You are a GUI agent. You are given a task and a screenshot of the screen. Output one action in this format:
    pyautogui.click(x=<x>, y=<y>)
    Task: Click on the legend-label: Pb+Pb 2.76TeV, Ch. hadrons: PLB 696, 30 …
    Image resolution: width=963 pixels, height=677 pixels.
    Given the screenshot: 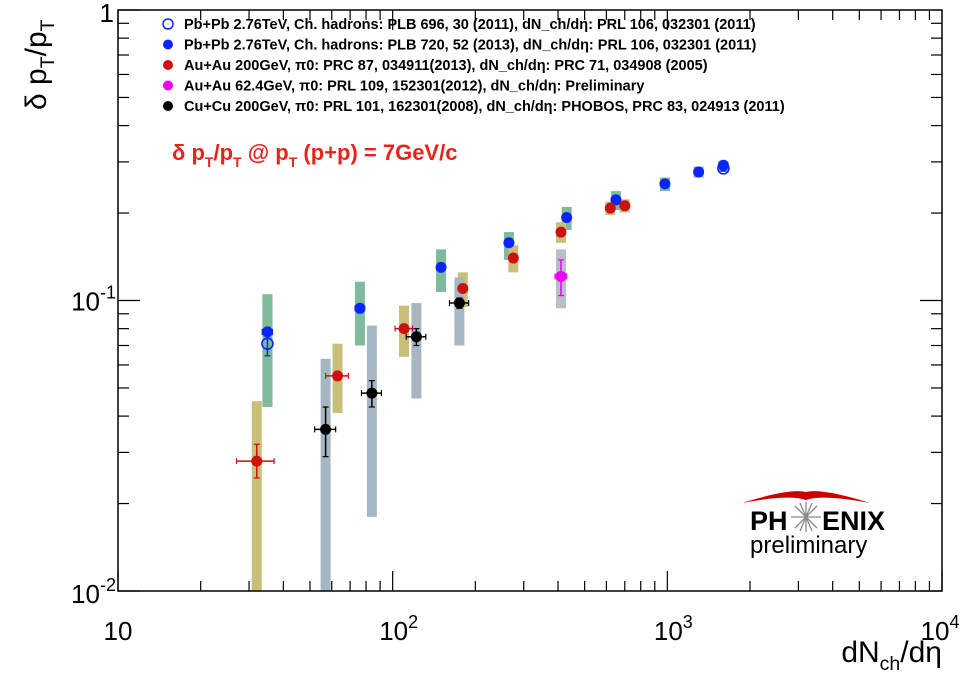 What is the action you would take?
    pyautogui.click(x=470, y=25)
    